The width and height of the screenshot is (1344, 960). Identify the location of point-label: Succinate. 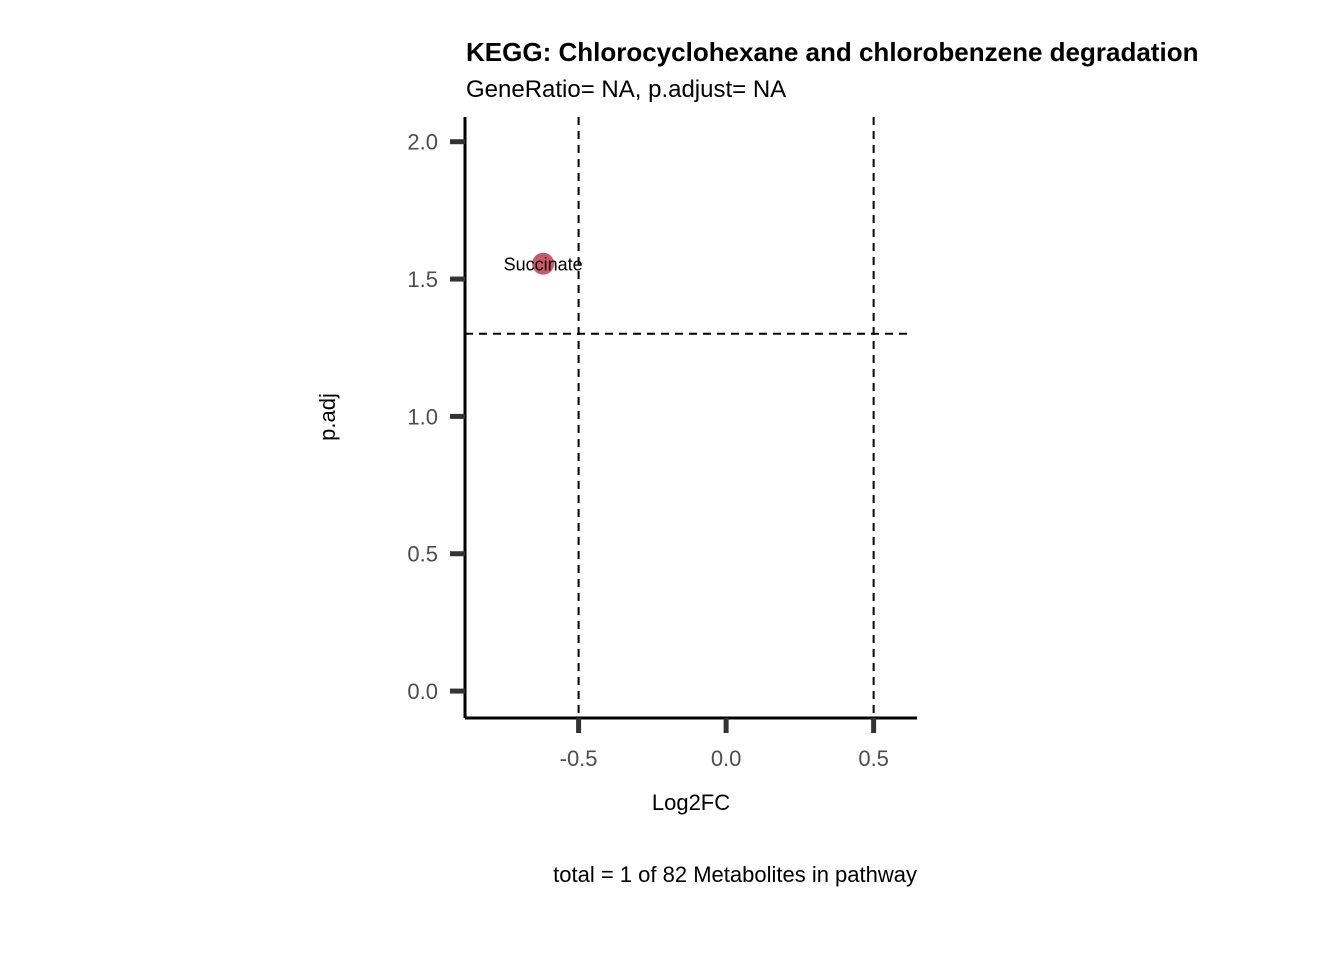
(543, 265).